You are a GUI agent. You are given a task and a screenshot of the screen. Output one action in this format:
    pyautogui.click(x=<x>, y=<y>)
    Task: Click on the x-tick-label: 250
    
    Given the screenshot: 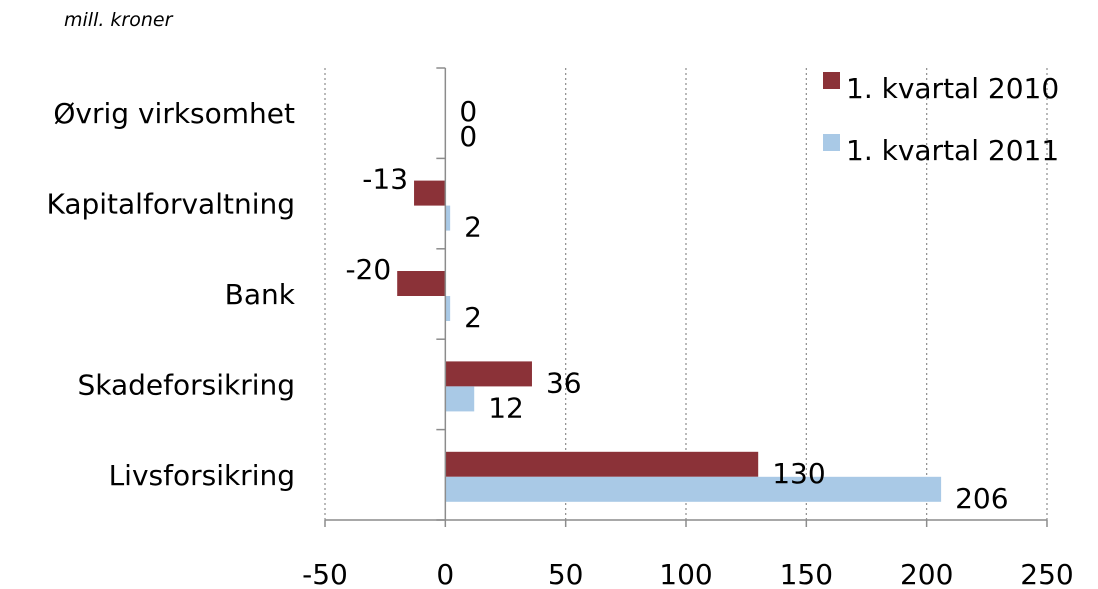 What is the action you would take?
    pyautogui.click(x=1046, y=573)
    